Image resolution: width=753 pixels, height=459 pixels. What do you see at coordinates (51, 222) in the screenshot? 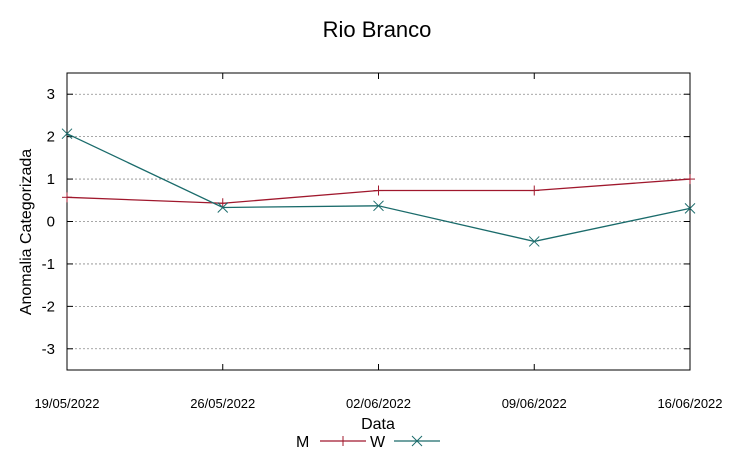
I see `y-tick-label: 0` at bounding box center [51, 222].